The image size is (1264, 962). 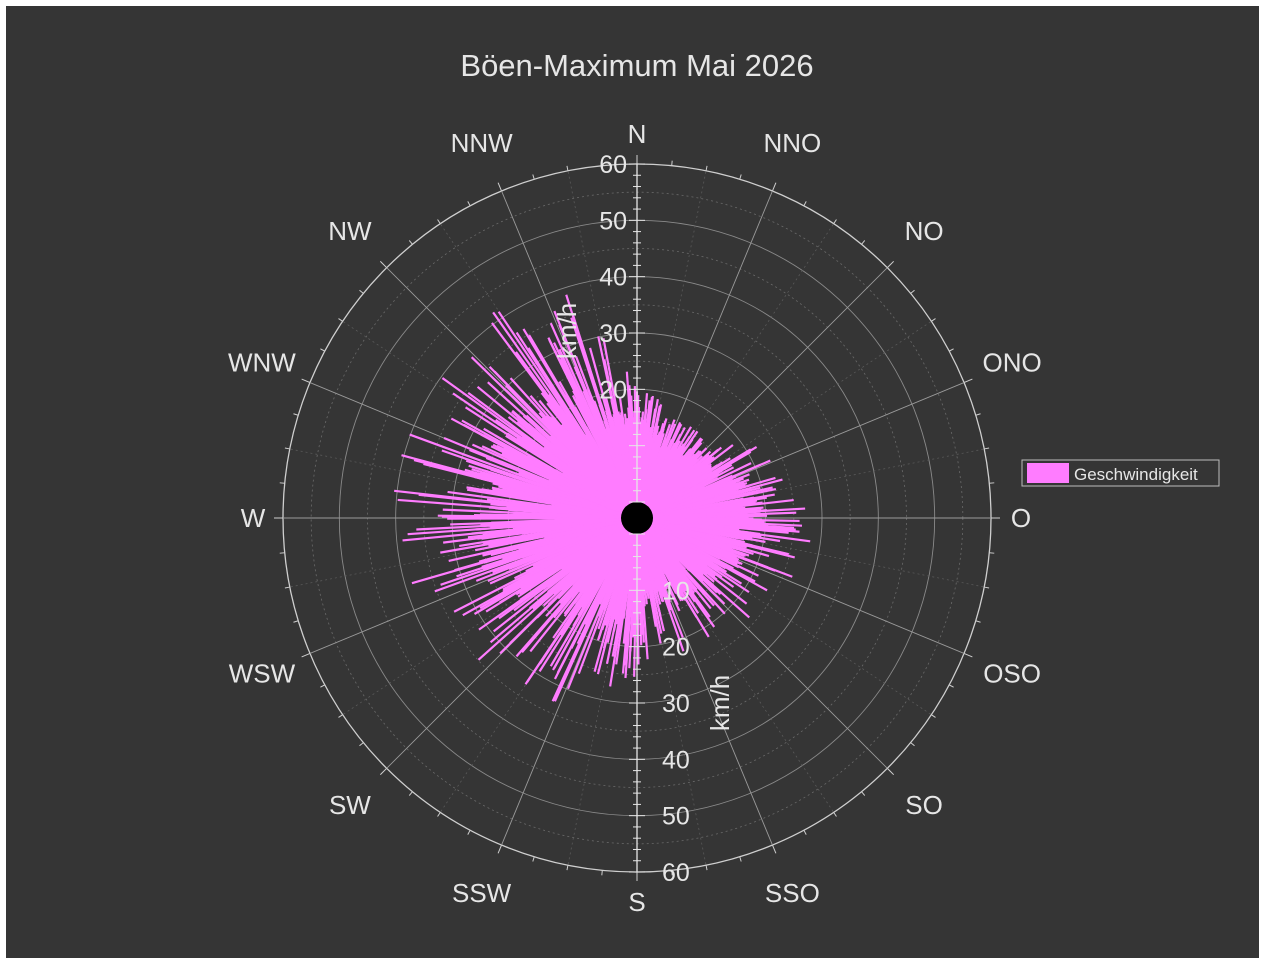 What do you see at coordinates (613, 390) in the screenshot?
I see `tick-label-upper: 20` at bounding box center [613, 390].